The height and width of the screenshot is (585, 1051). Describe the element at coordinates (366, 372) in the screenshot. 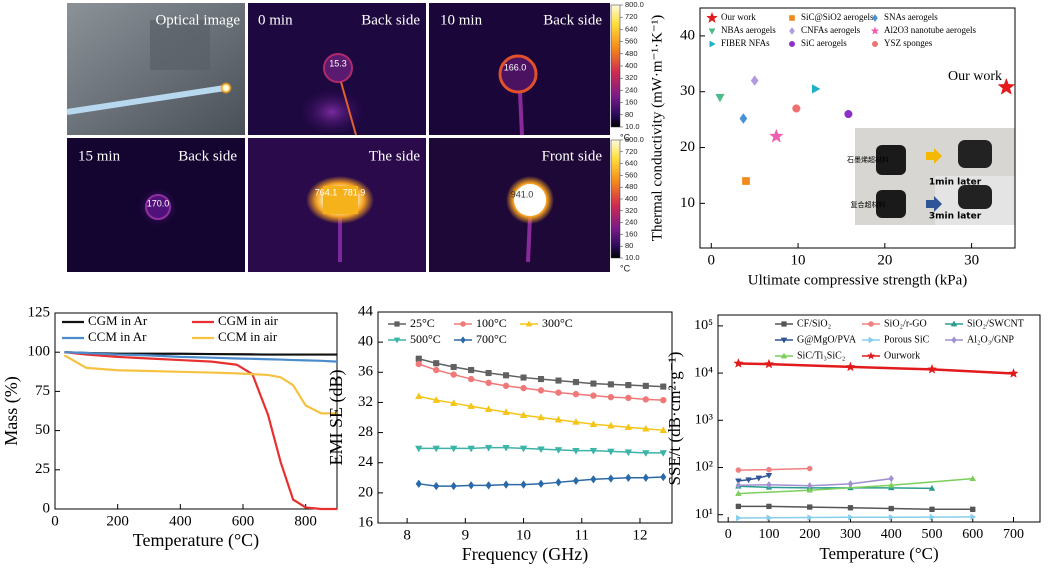

I see `y-tick-label: 36` at that location.